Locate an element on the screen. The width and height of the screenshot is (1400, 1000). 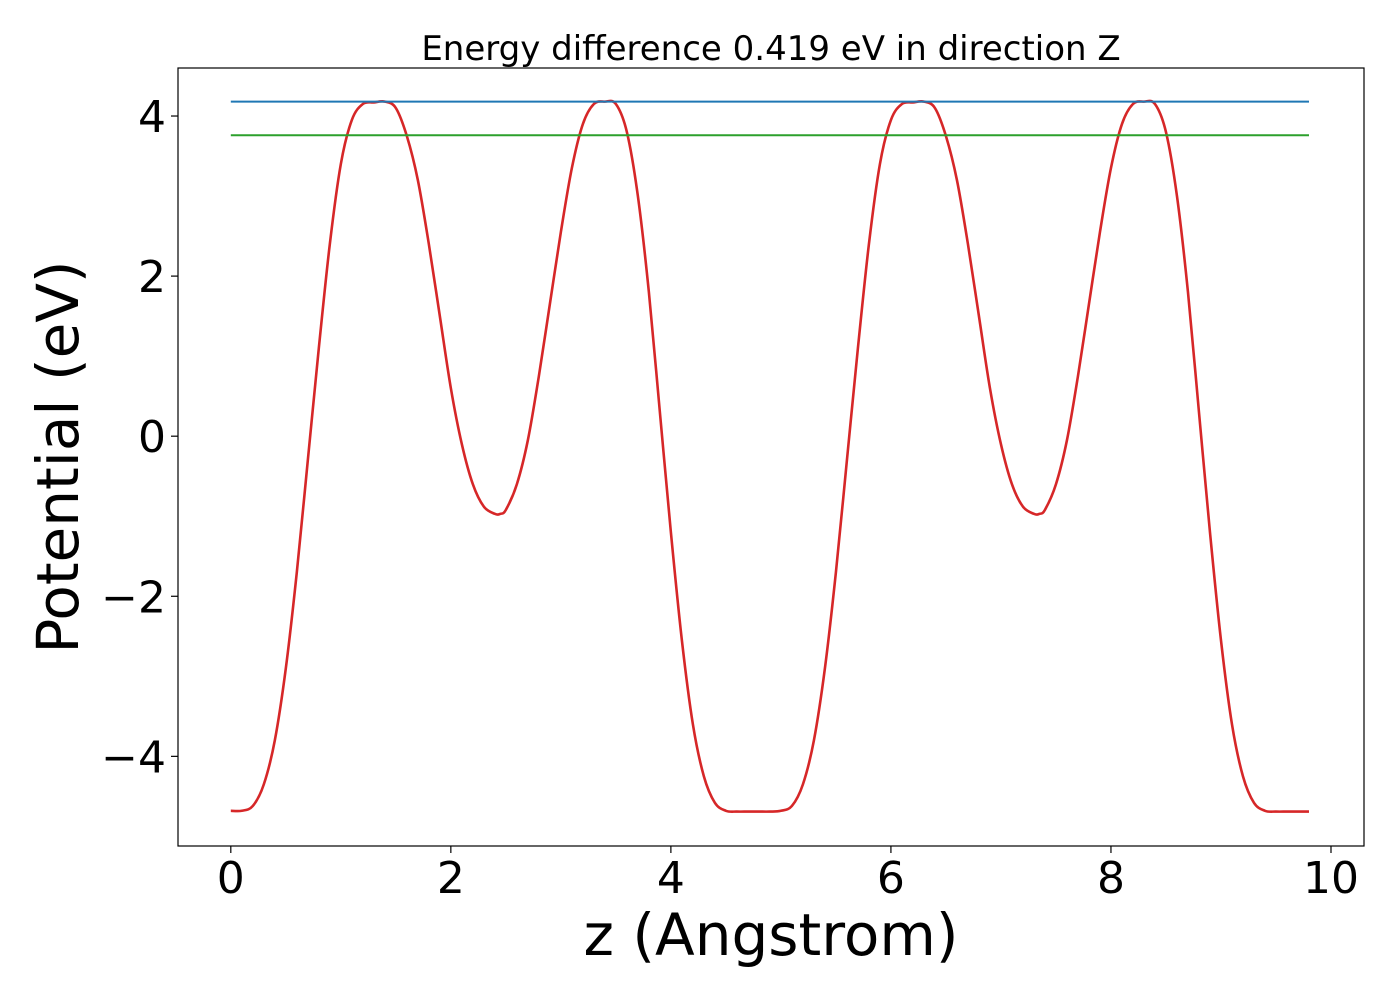
x-tick-label: 6 is located at coordinates (891, 878).